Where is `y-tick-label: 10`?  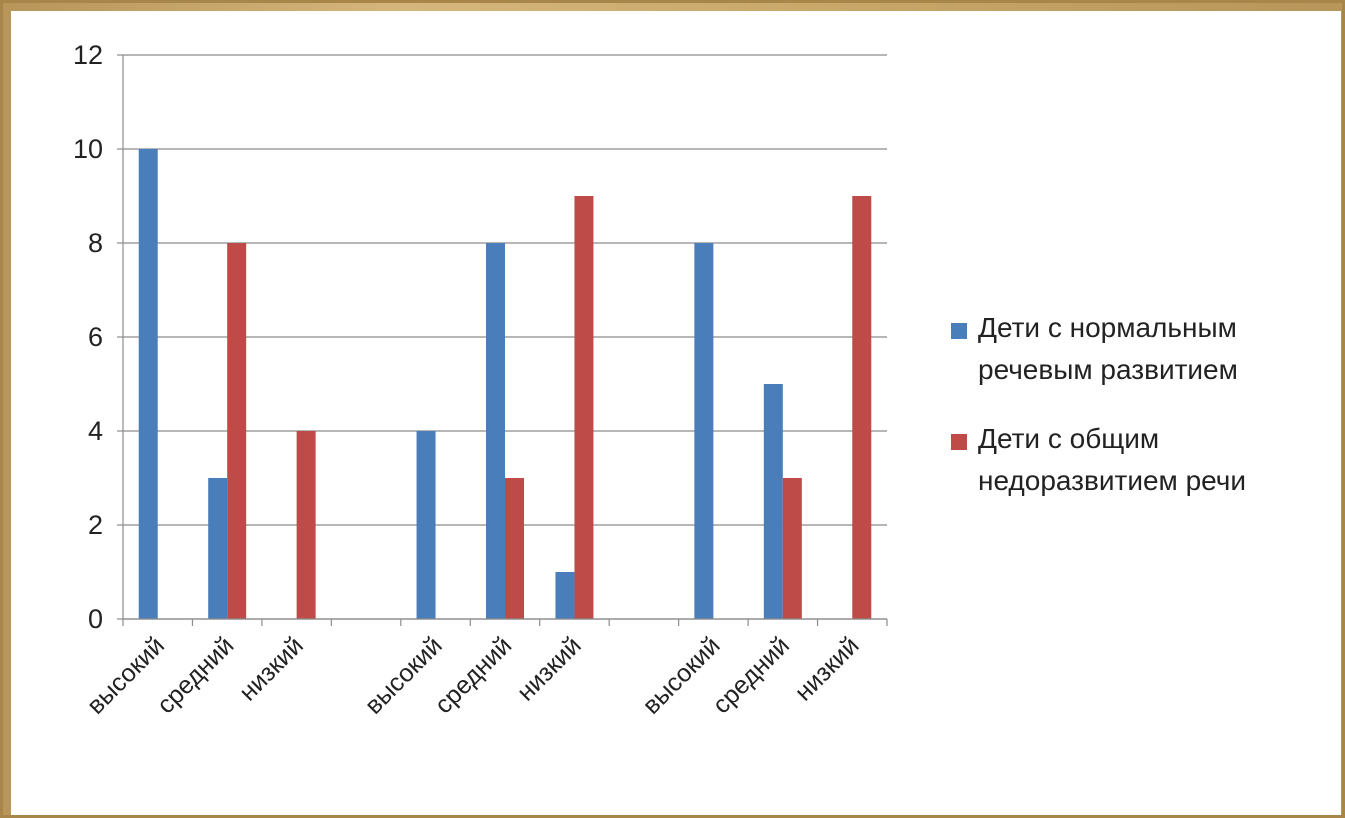
y-tick-label: 10 is located at coordinates (88, 149).